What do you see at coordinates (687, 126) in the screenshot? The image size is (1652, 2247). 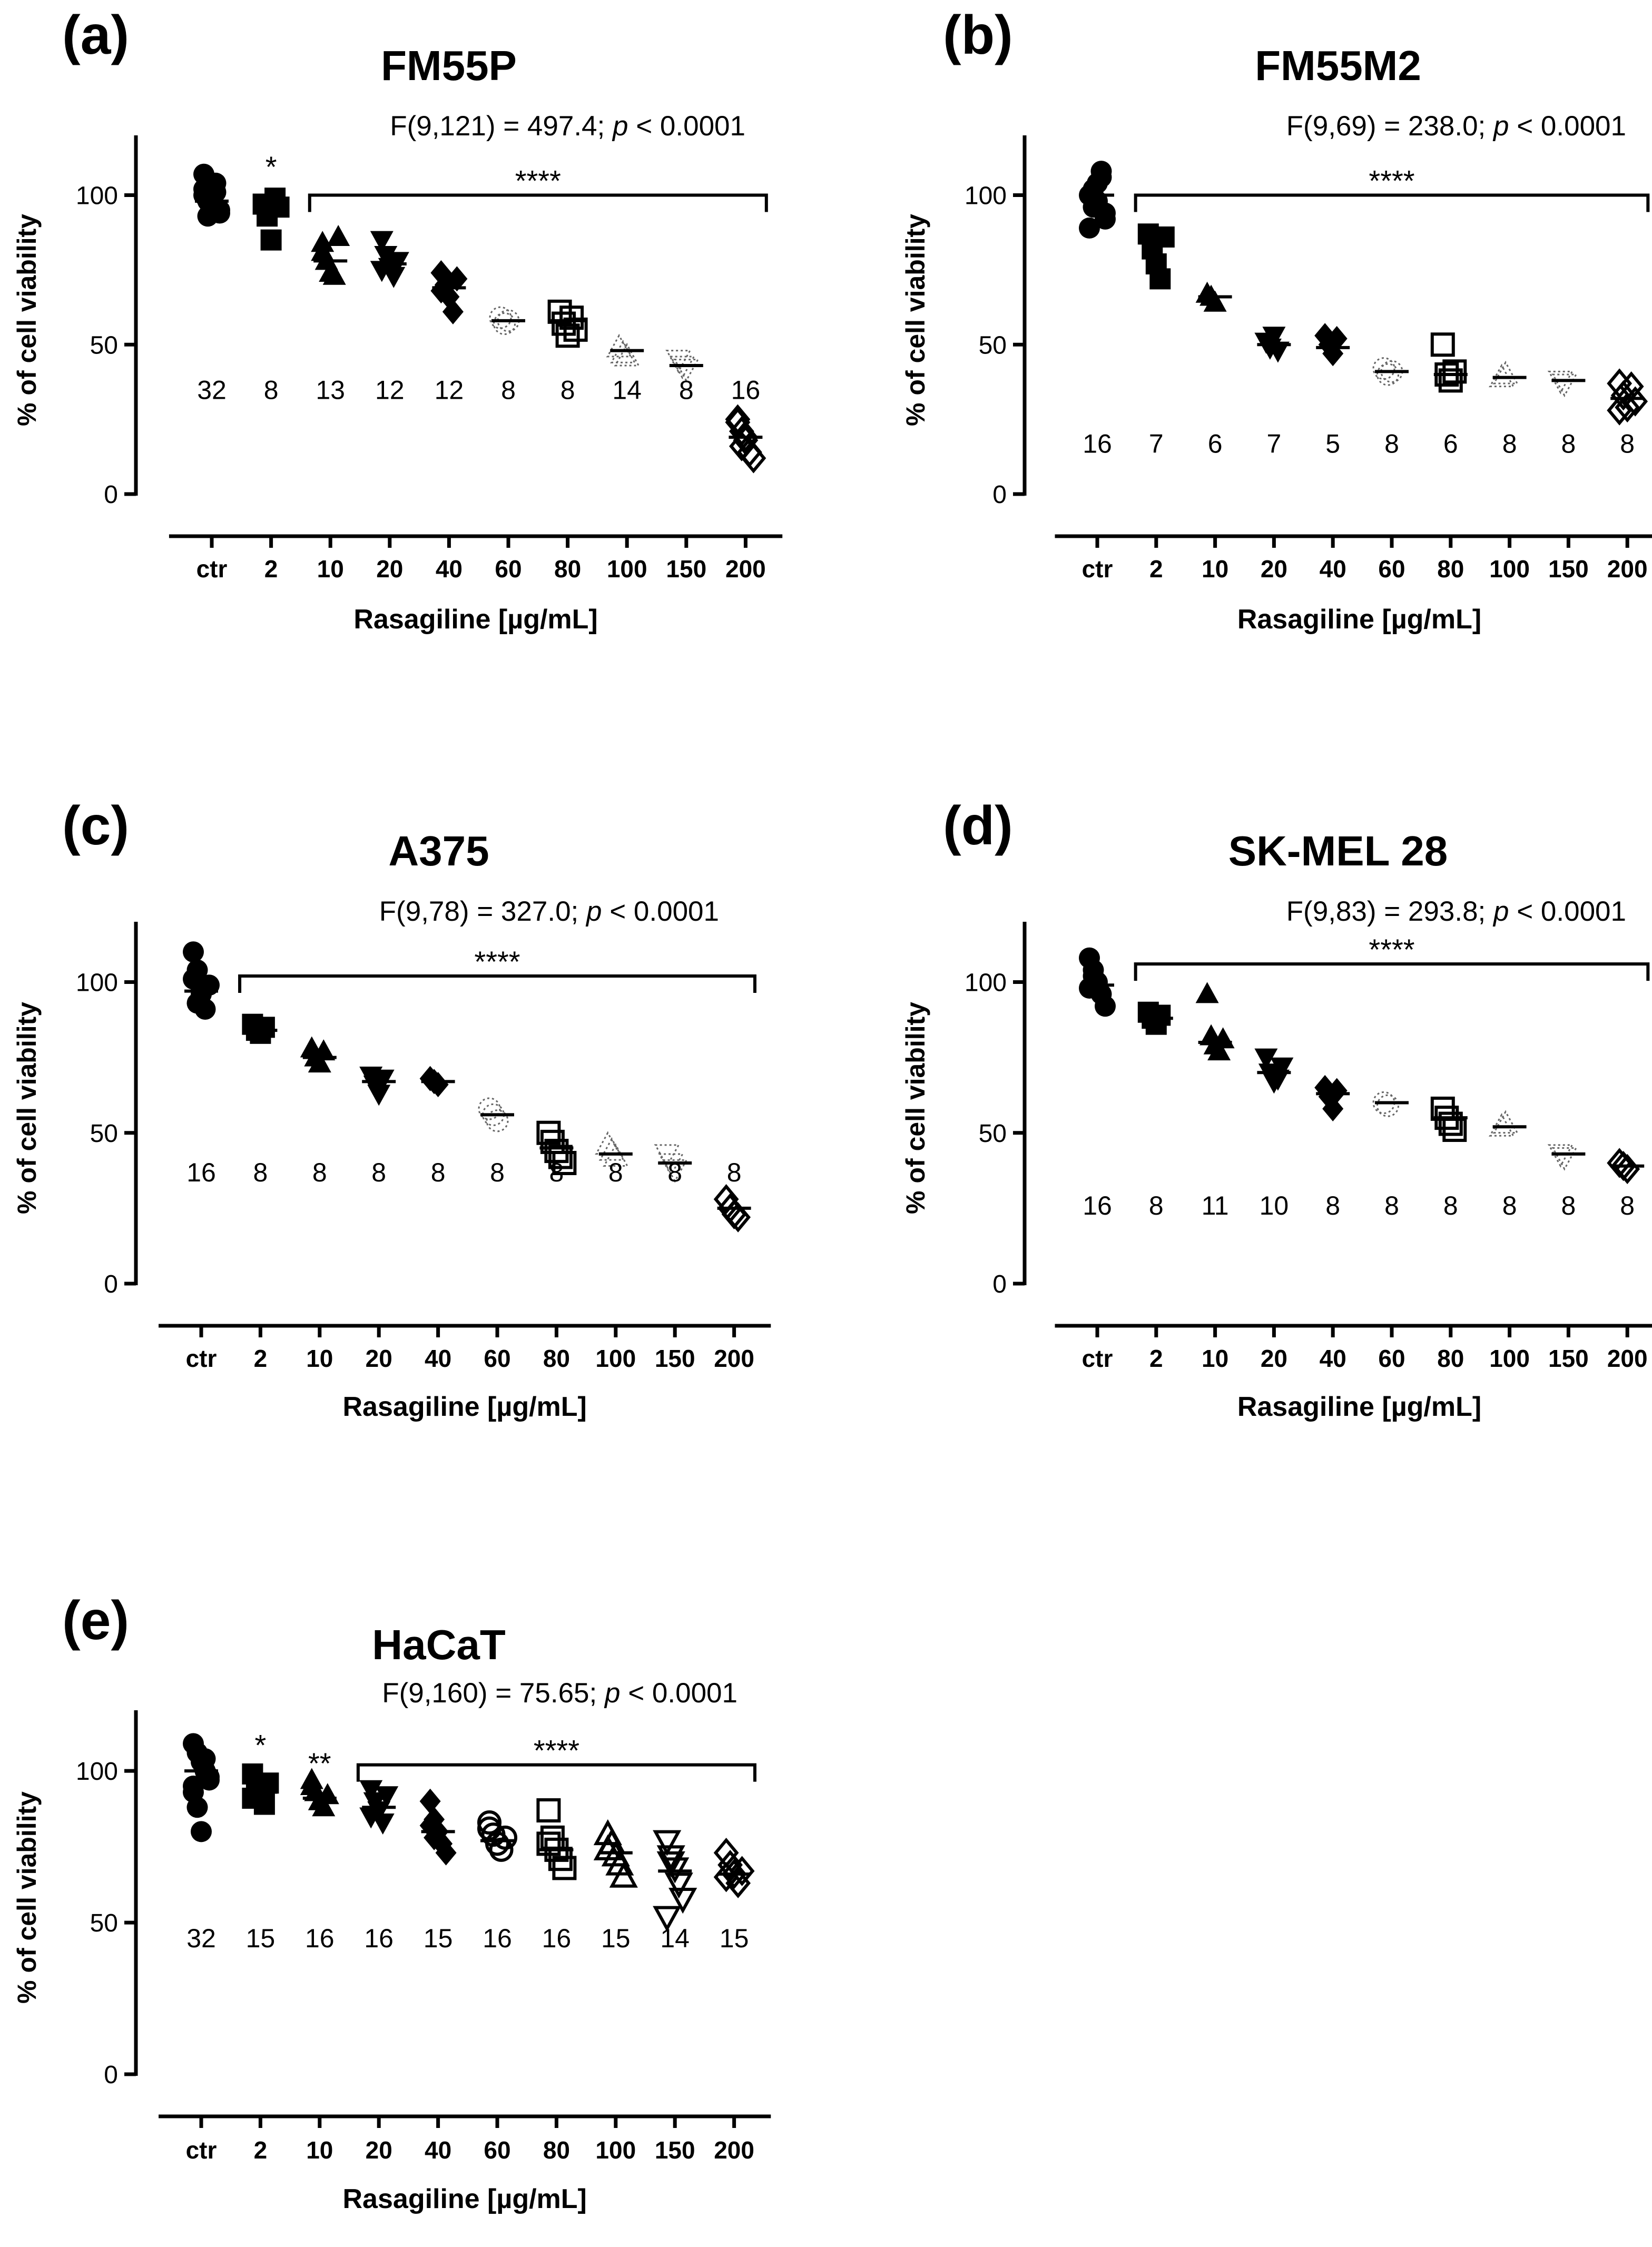 I see `stat-suffix: < 0.0001` at bounding box center [687, 126].